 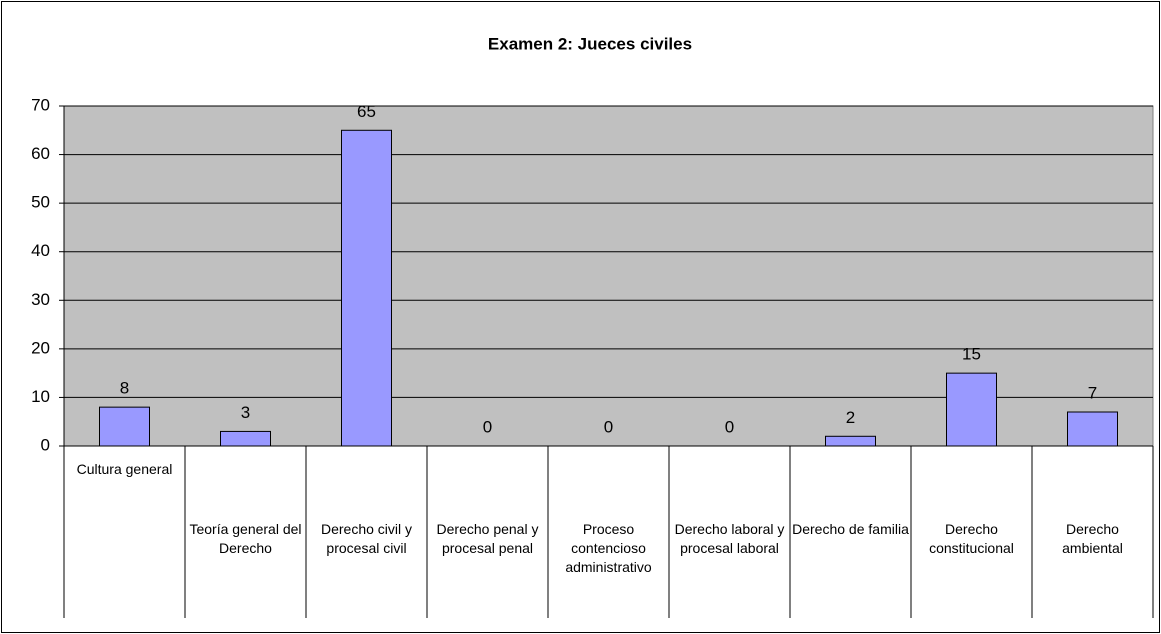 What do you see at coordinates (124, 469) in the screenshot?
I see `x-tick-label: Cultura general` at bounding box center [124, 469].